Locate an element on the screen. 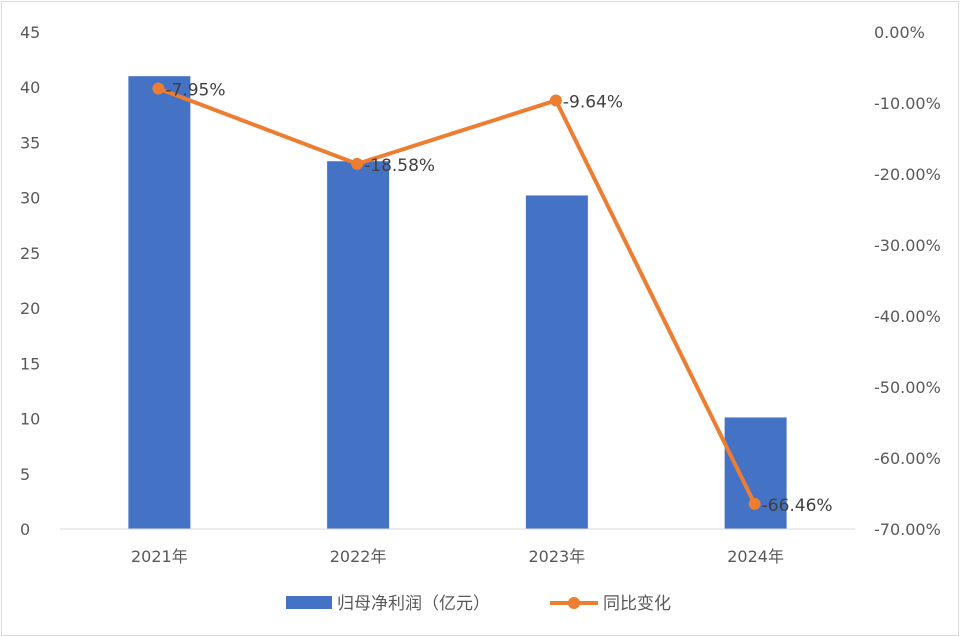  left-tick-label: 20 is located at coordinates (30, 308).